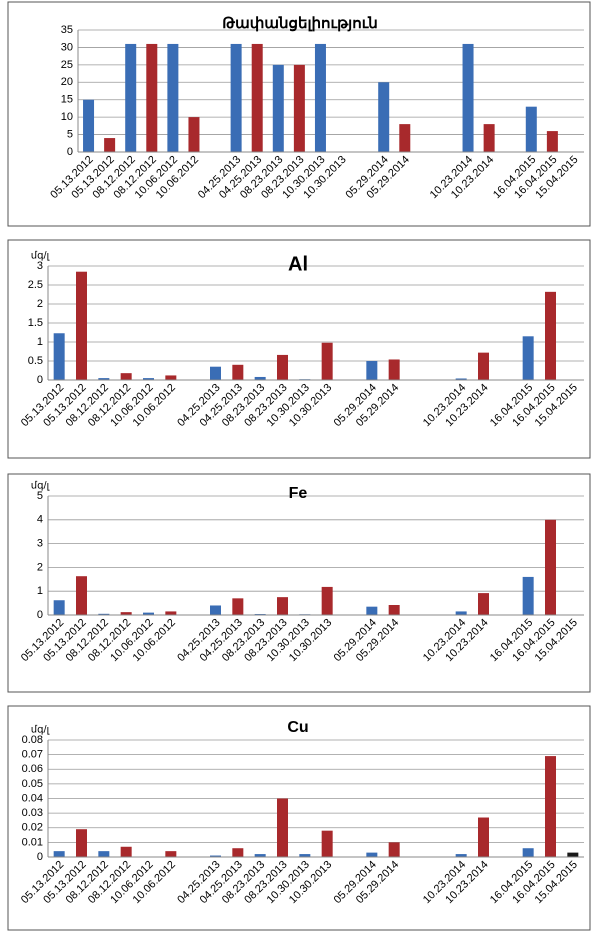 The image size is (598, 938). What do you see at coordinates (40, 496) in the screenshot?
I see `y-tick-label: 5` at bounding box center [40, 496].